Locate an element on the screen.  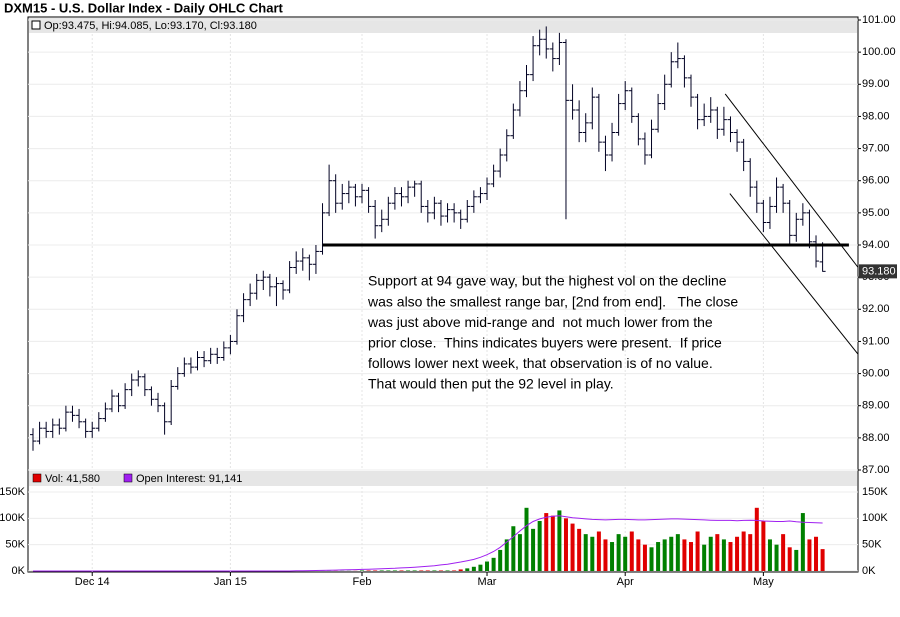
x-tick-label: Mar is located at coordinates (487, 582).